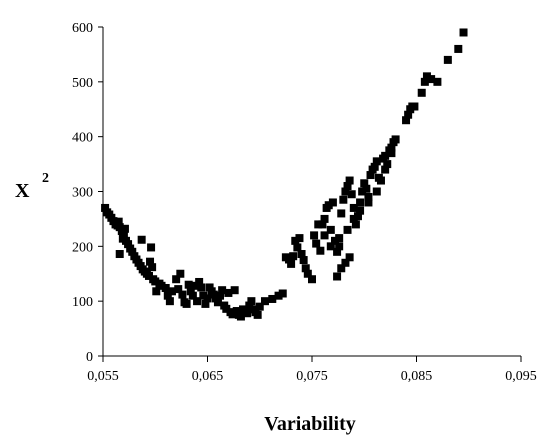 The width and height of the screenshot is (540, 437). Describe the element at coordinates (521, 376) in the screenshot. I see `x-tick-label: 0,095` at that location.